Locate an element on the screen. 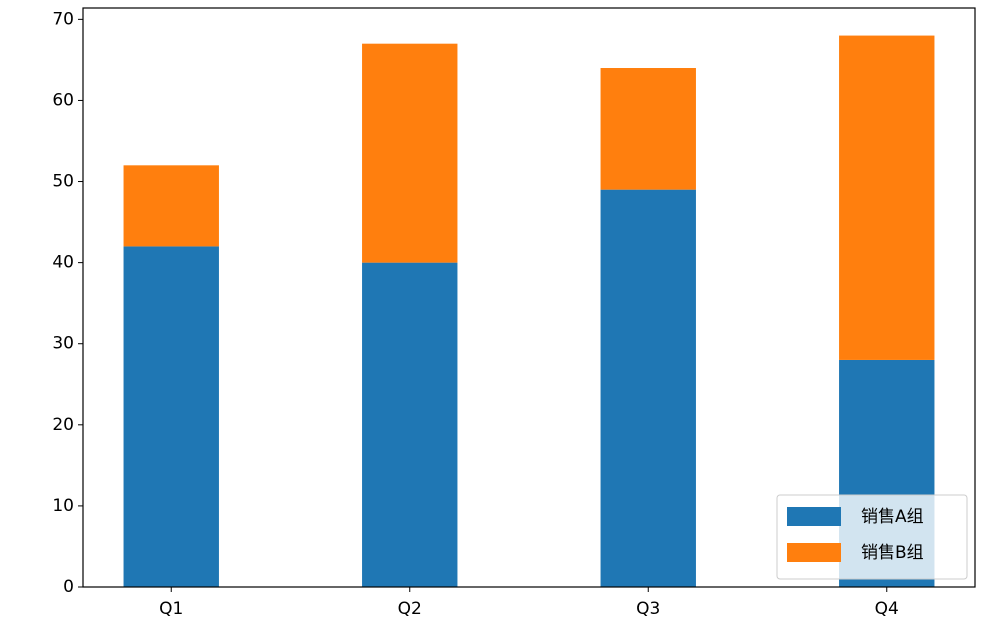 The width and height of the screenshot is (998, 638). y-tick-label: 10 is located at coordinates (63, 506).